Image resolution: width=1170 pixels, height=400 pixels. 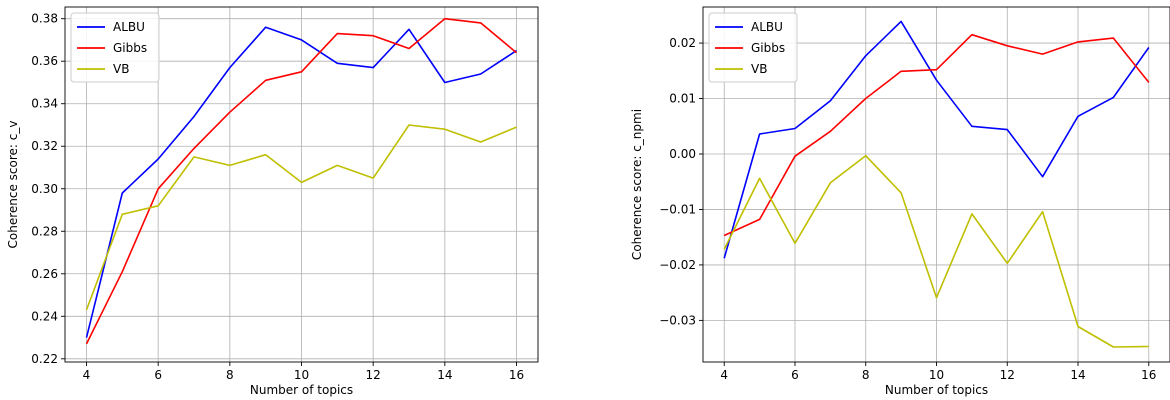 What do you see at coordinates (682, 154) in the screenshot?
I see `y-tick-label: 0.00` at bounding box center [682, 154].